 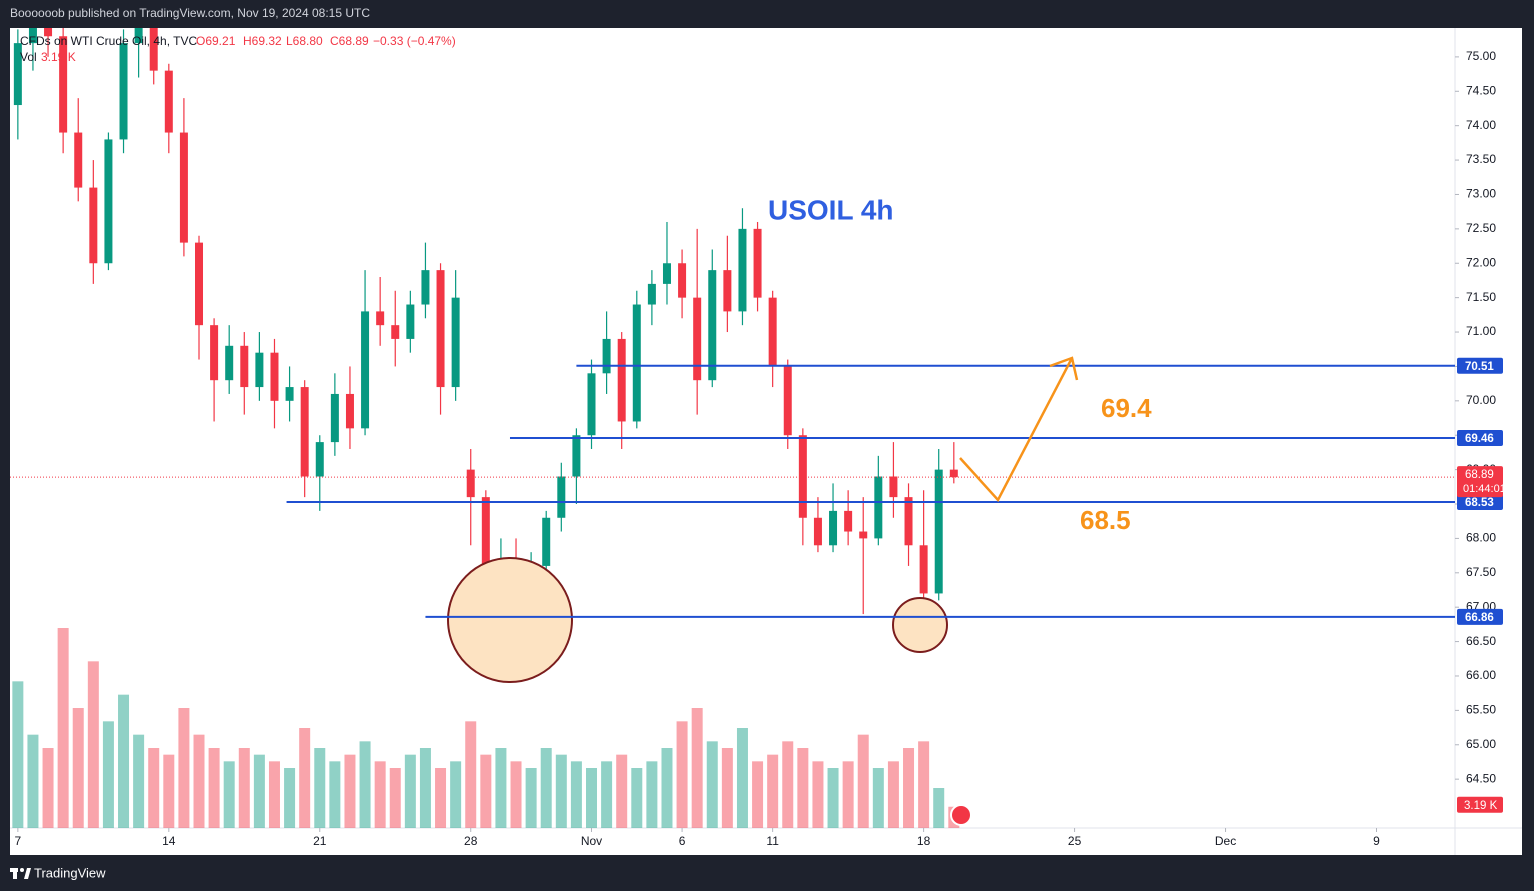 I want to click on y-tick-label: 64.50, so click(x=1481, y=778).